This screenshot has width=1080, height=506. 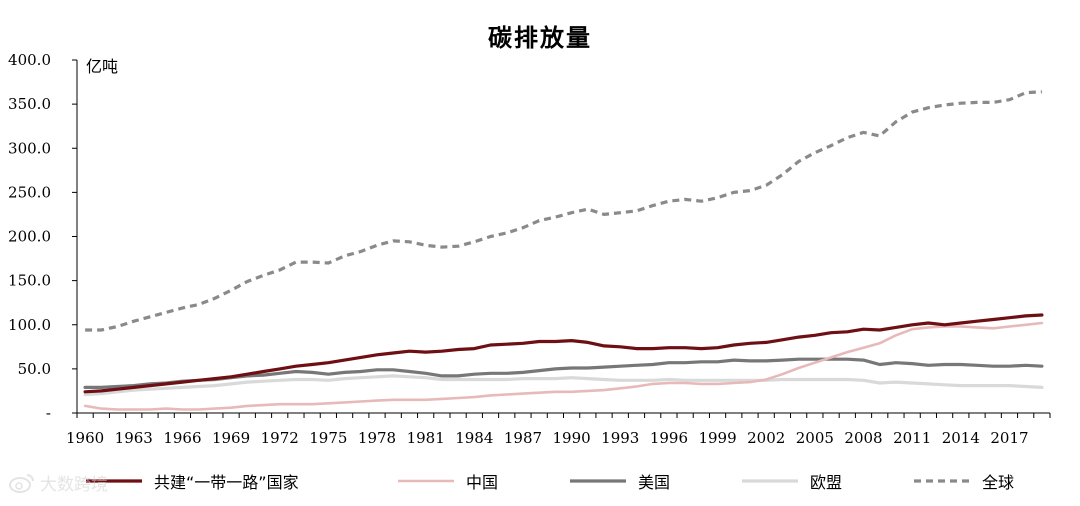 I want to click on y-tick-label: 100.0, so click(x=29, y=325).